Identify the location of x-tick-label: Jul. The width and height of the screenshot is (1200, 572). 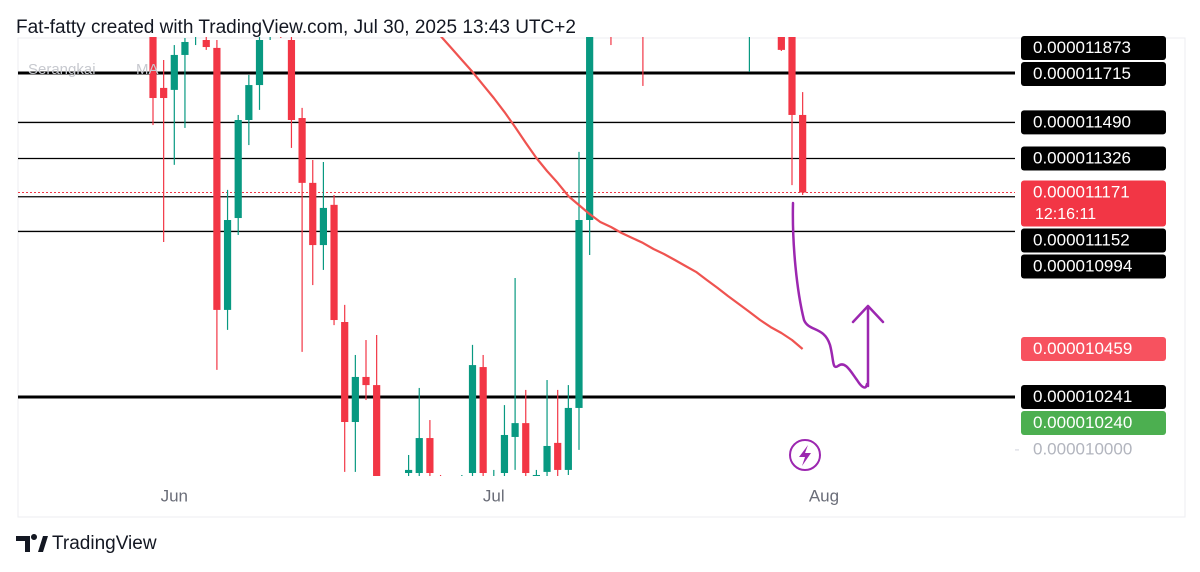
(494, 495).